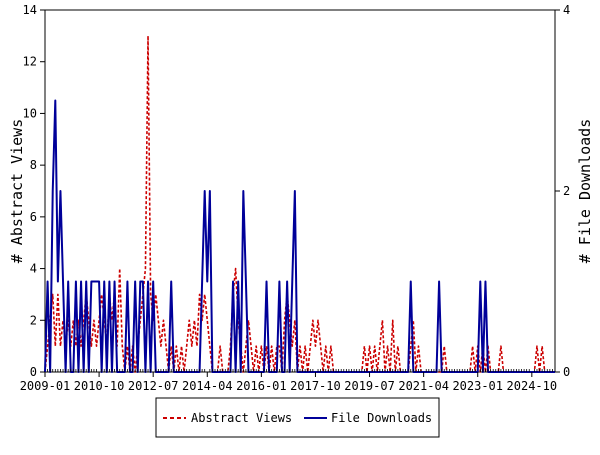 The width and height of the screenshot is (600, 455). I want to click on x-tick-label: 2010-10, so click(99, 386).